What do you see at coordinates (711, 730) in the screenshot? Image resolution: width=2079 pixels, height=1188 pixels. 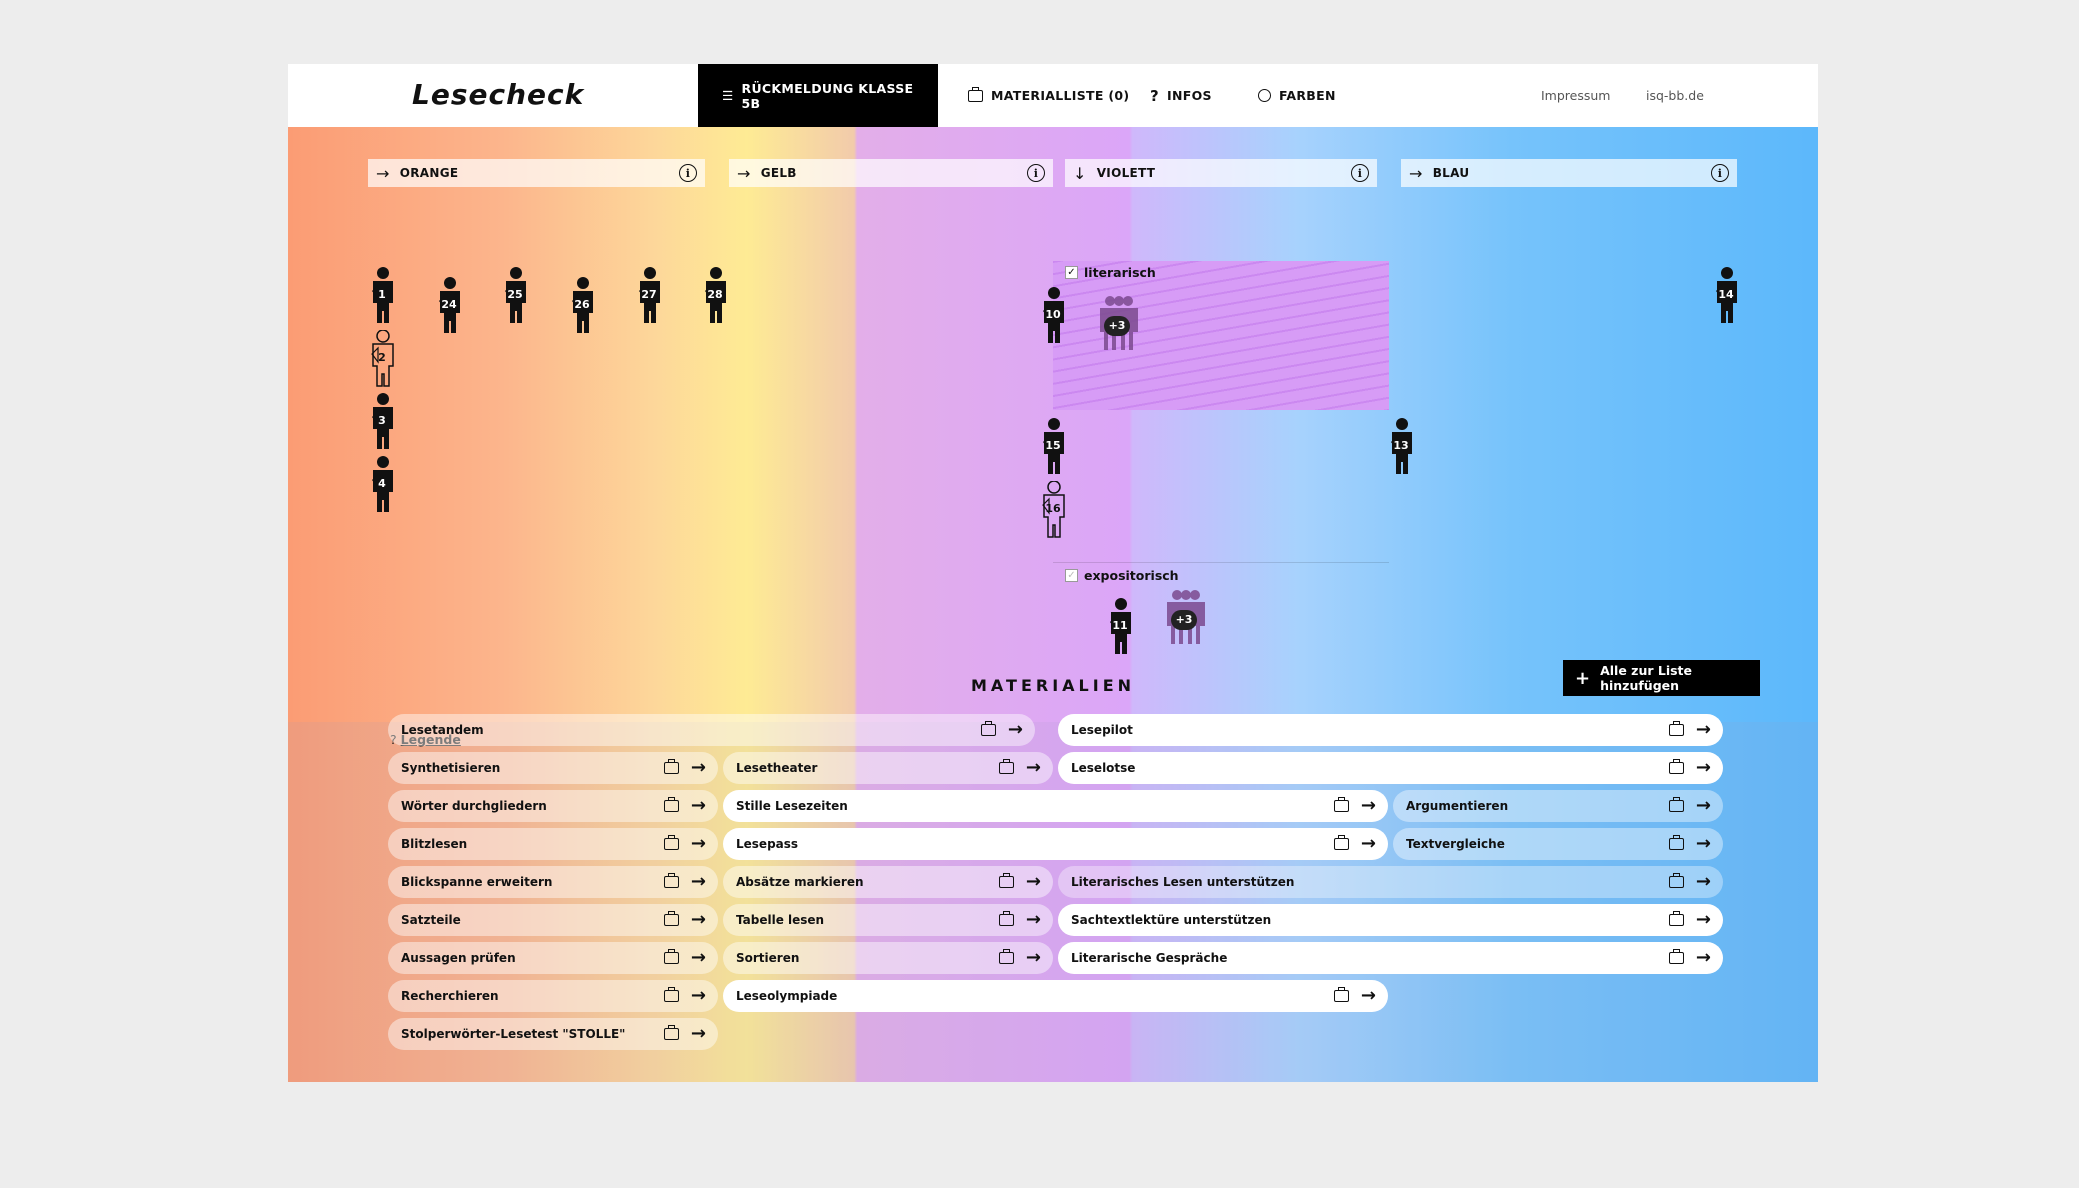 I see `material-item-lesetandem: Lesetandem →` at bounding box center [711, 730].